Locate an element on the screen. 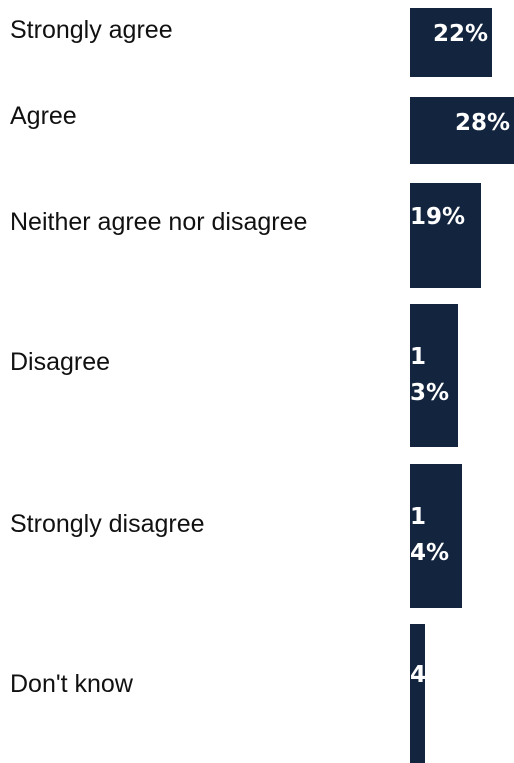 Image resolution: width=514 pixels, height=763 pixels. bar: 4% is located at coordinates (417, 693).